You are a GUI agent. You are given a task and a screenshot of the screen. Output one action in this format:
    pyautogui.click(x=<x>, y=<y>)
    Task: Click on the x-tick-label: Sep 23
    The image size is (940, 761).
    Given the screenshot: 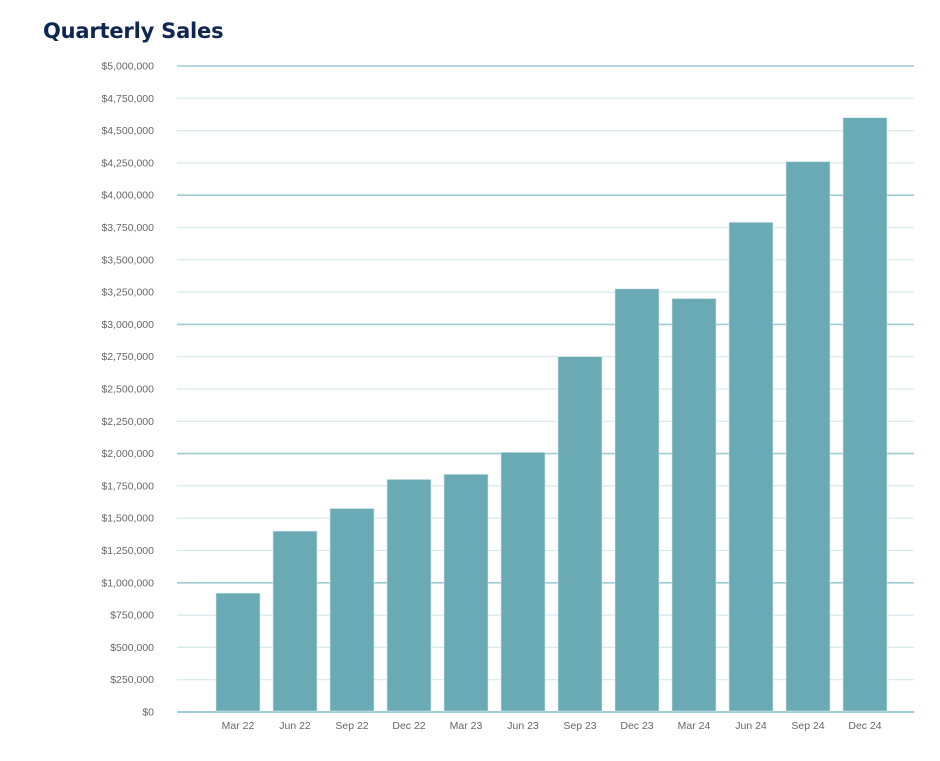 What is the action you would take?
    pyautogui.click(x=579, y=726)
    